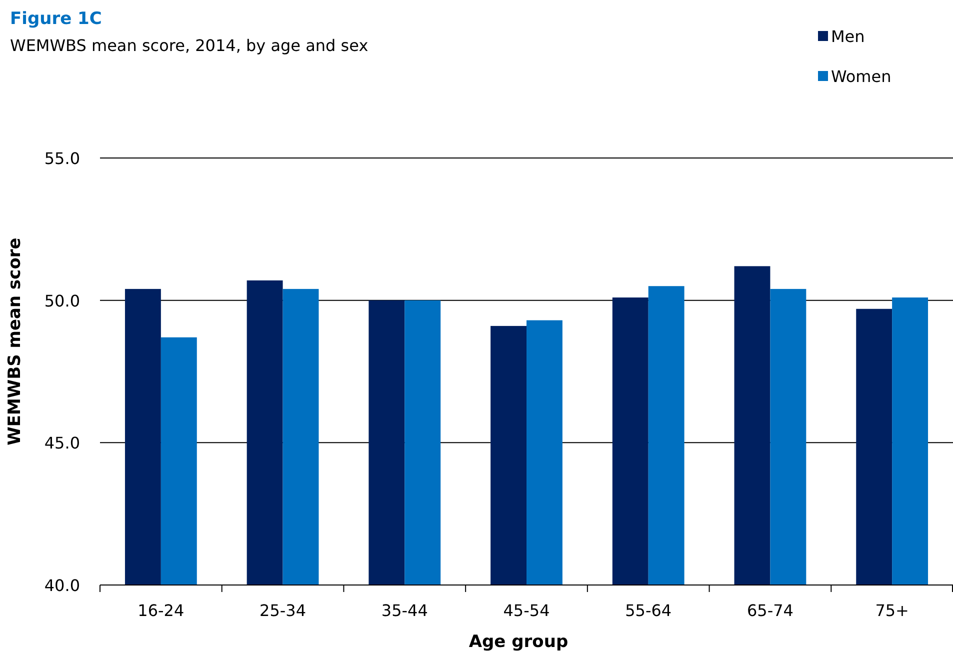 This screenshot has height=653, width=953. What do you see at coordinates (189, 45) in the screenshot?
I see `chart-subtitle: WEMWBS mean score, 2014, by age and sex` at bounding box center [189, 45].